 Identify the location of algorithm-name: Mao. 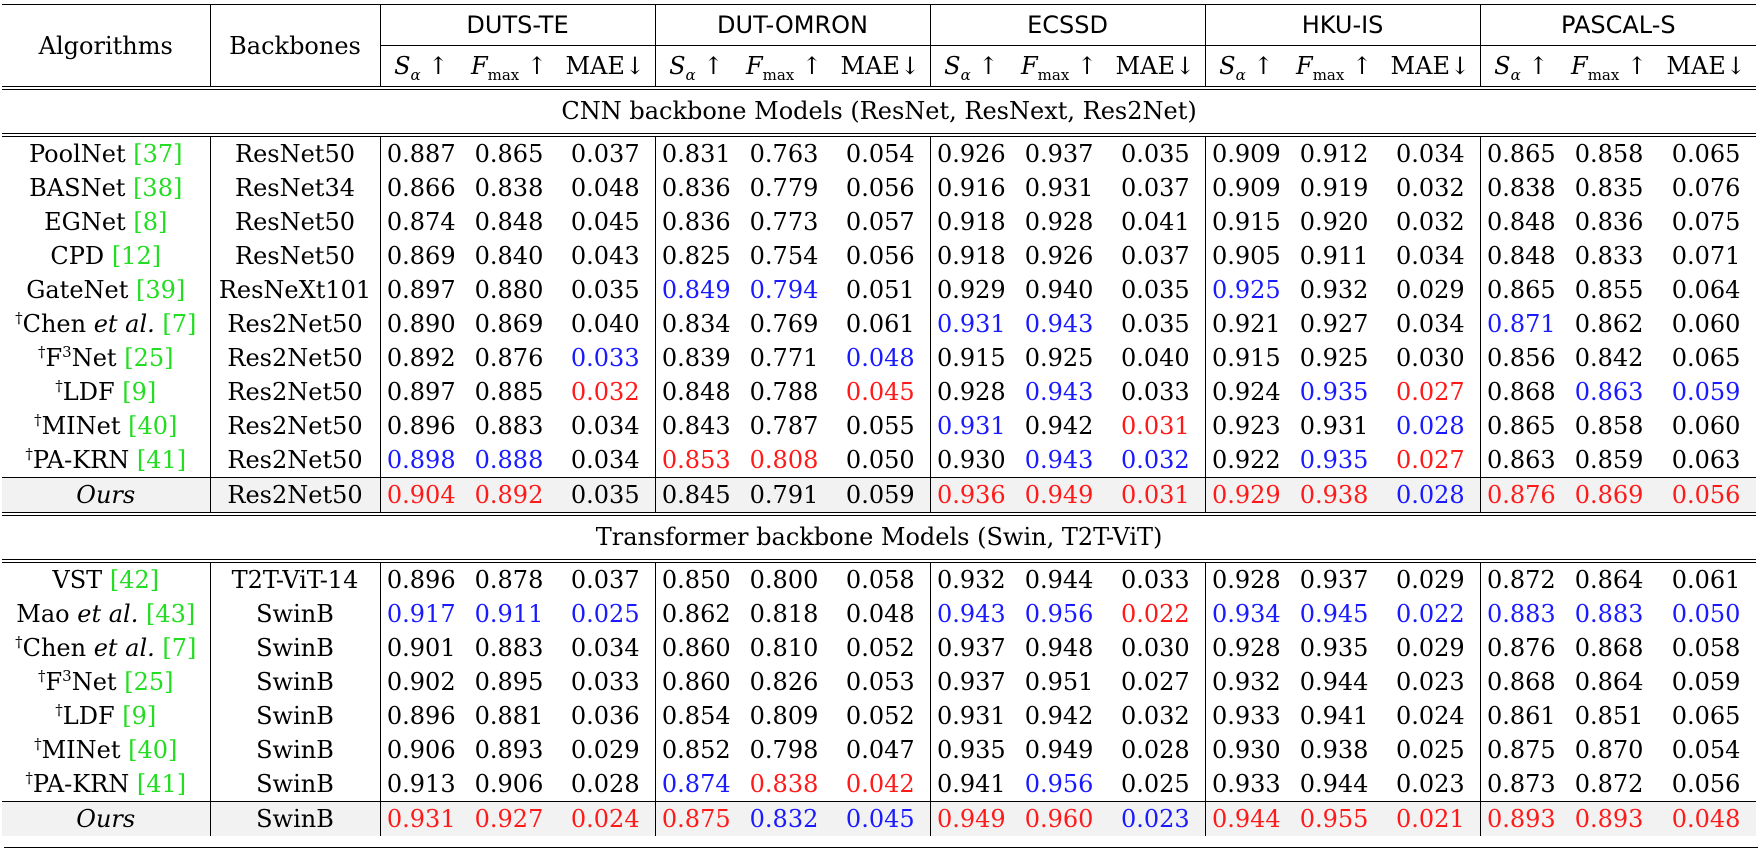
(47, 614).